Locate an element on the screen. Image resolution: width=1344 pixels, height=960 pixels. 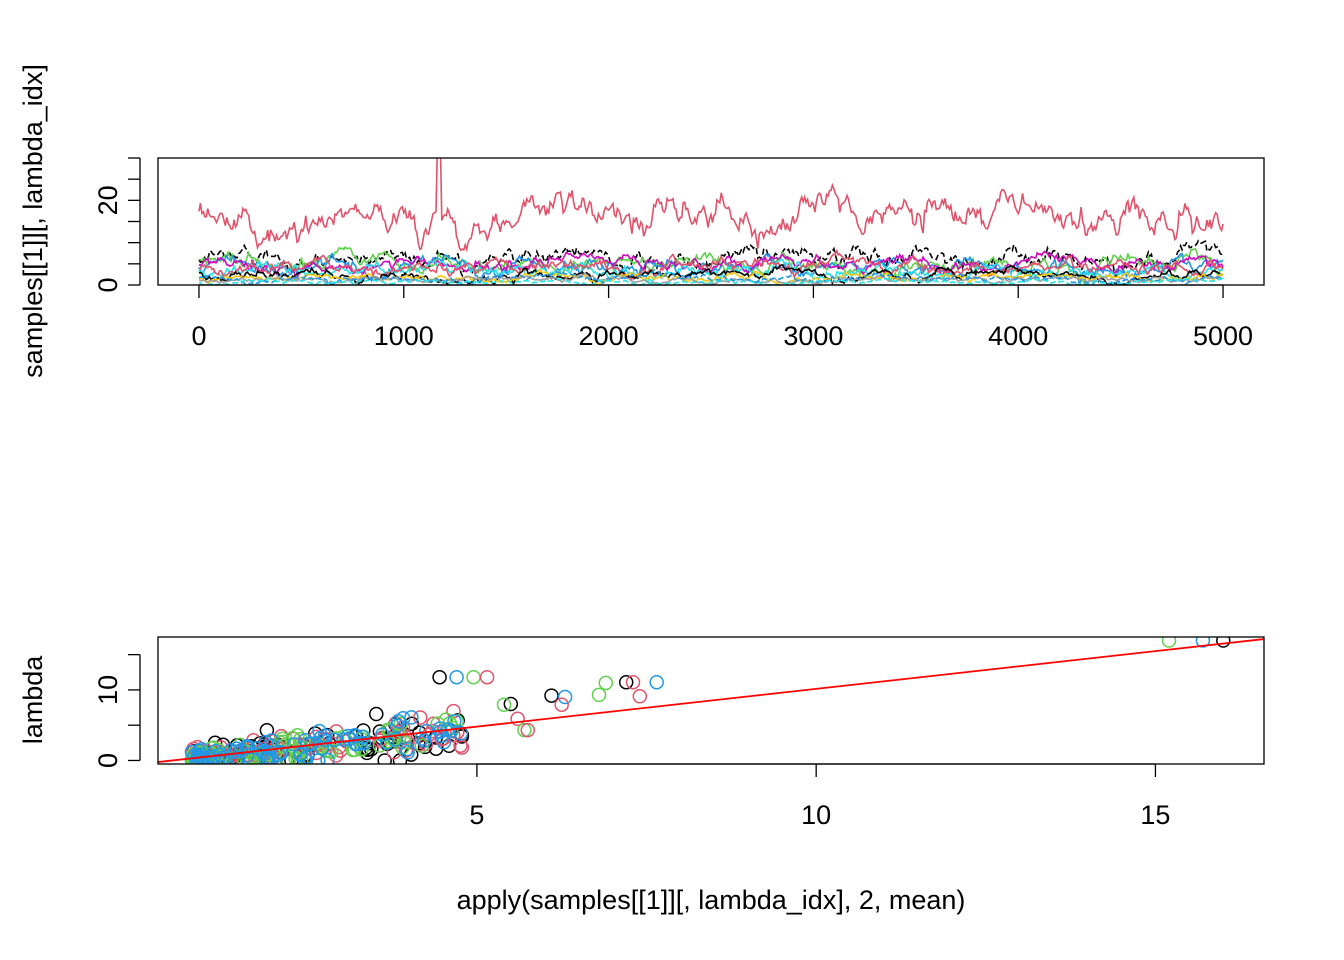
scatter-x-tick-label: 10 is located at coordinates (816, 815).